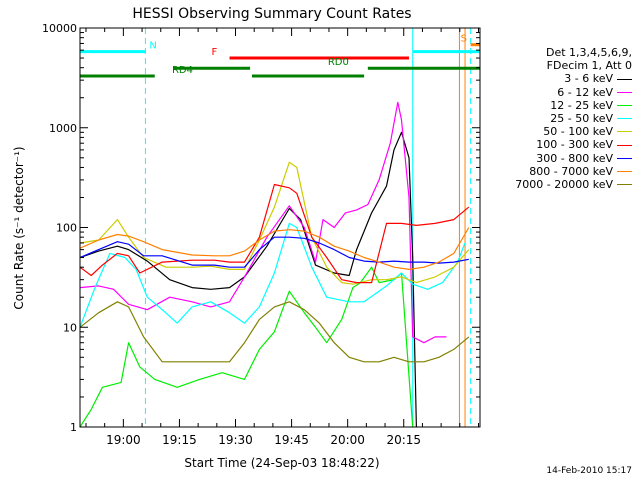 Image resolution: width=640 pixels, height=480 pixels. I want to click on x-axis-label: Start Time (24-Sep-03 18:48:22), so click(281, 463).